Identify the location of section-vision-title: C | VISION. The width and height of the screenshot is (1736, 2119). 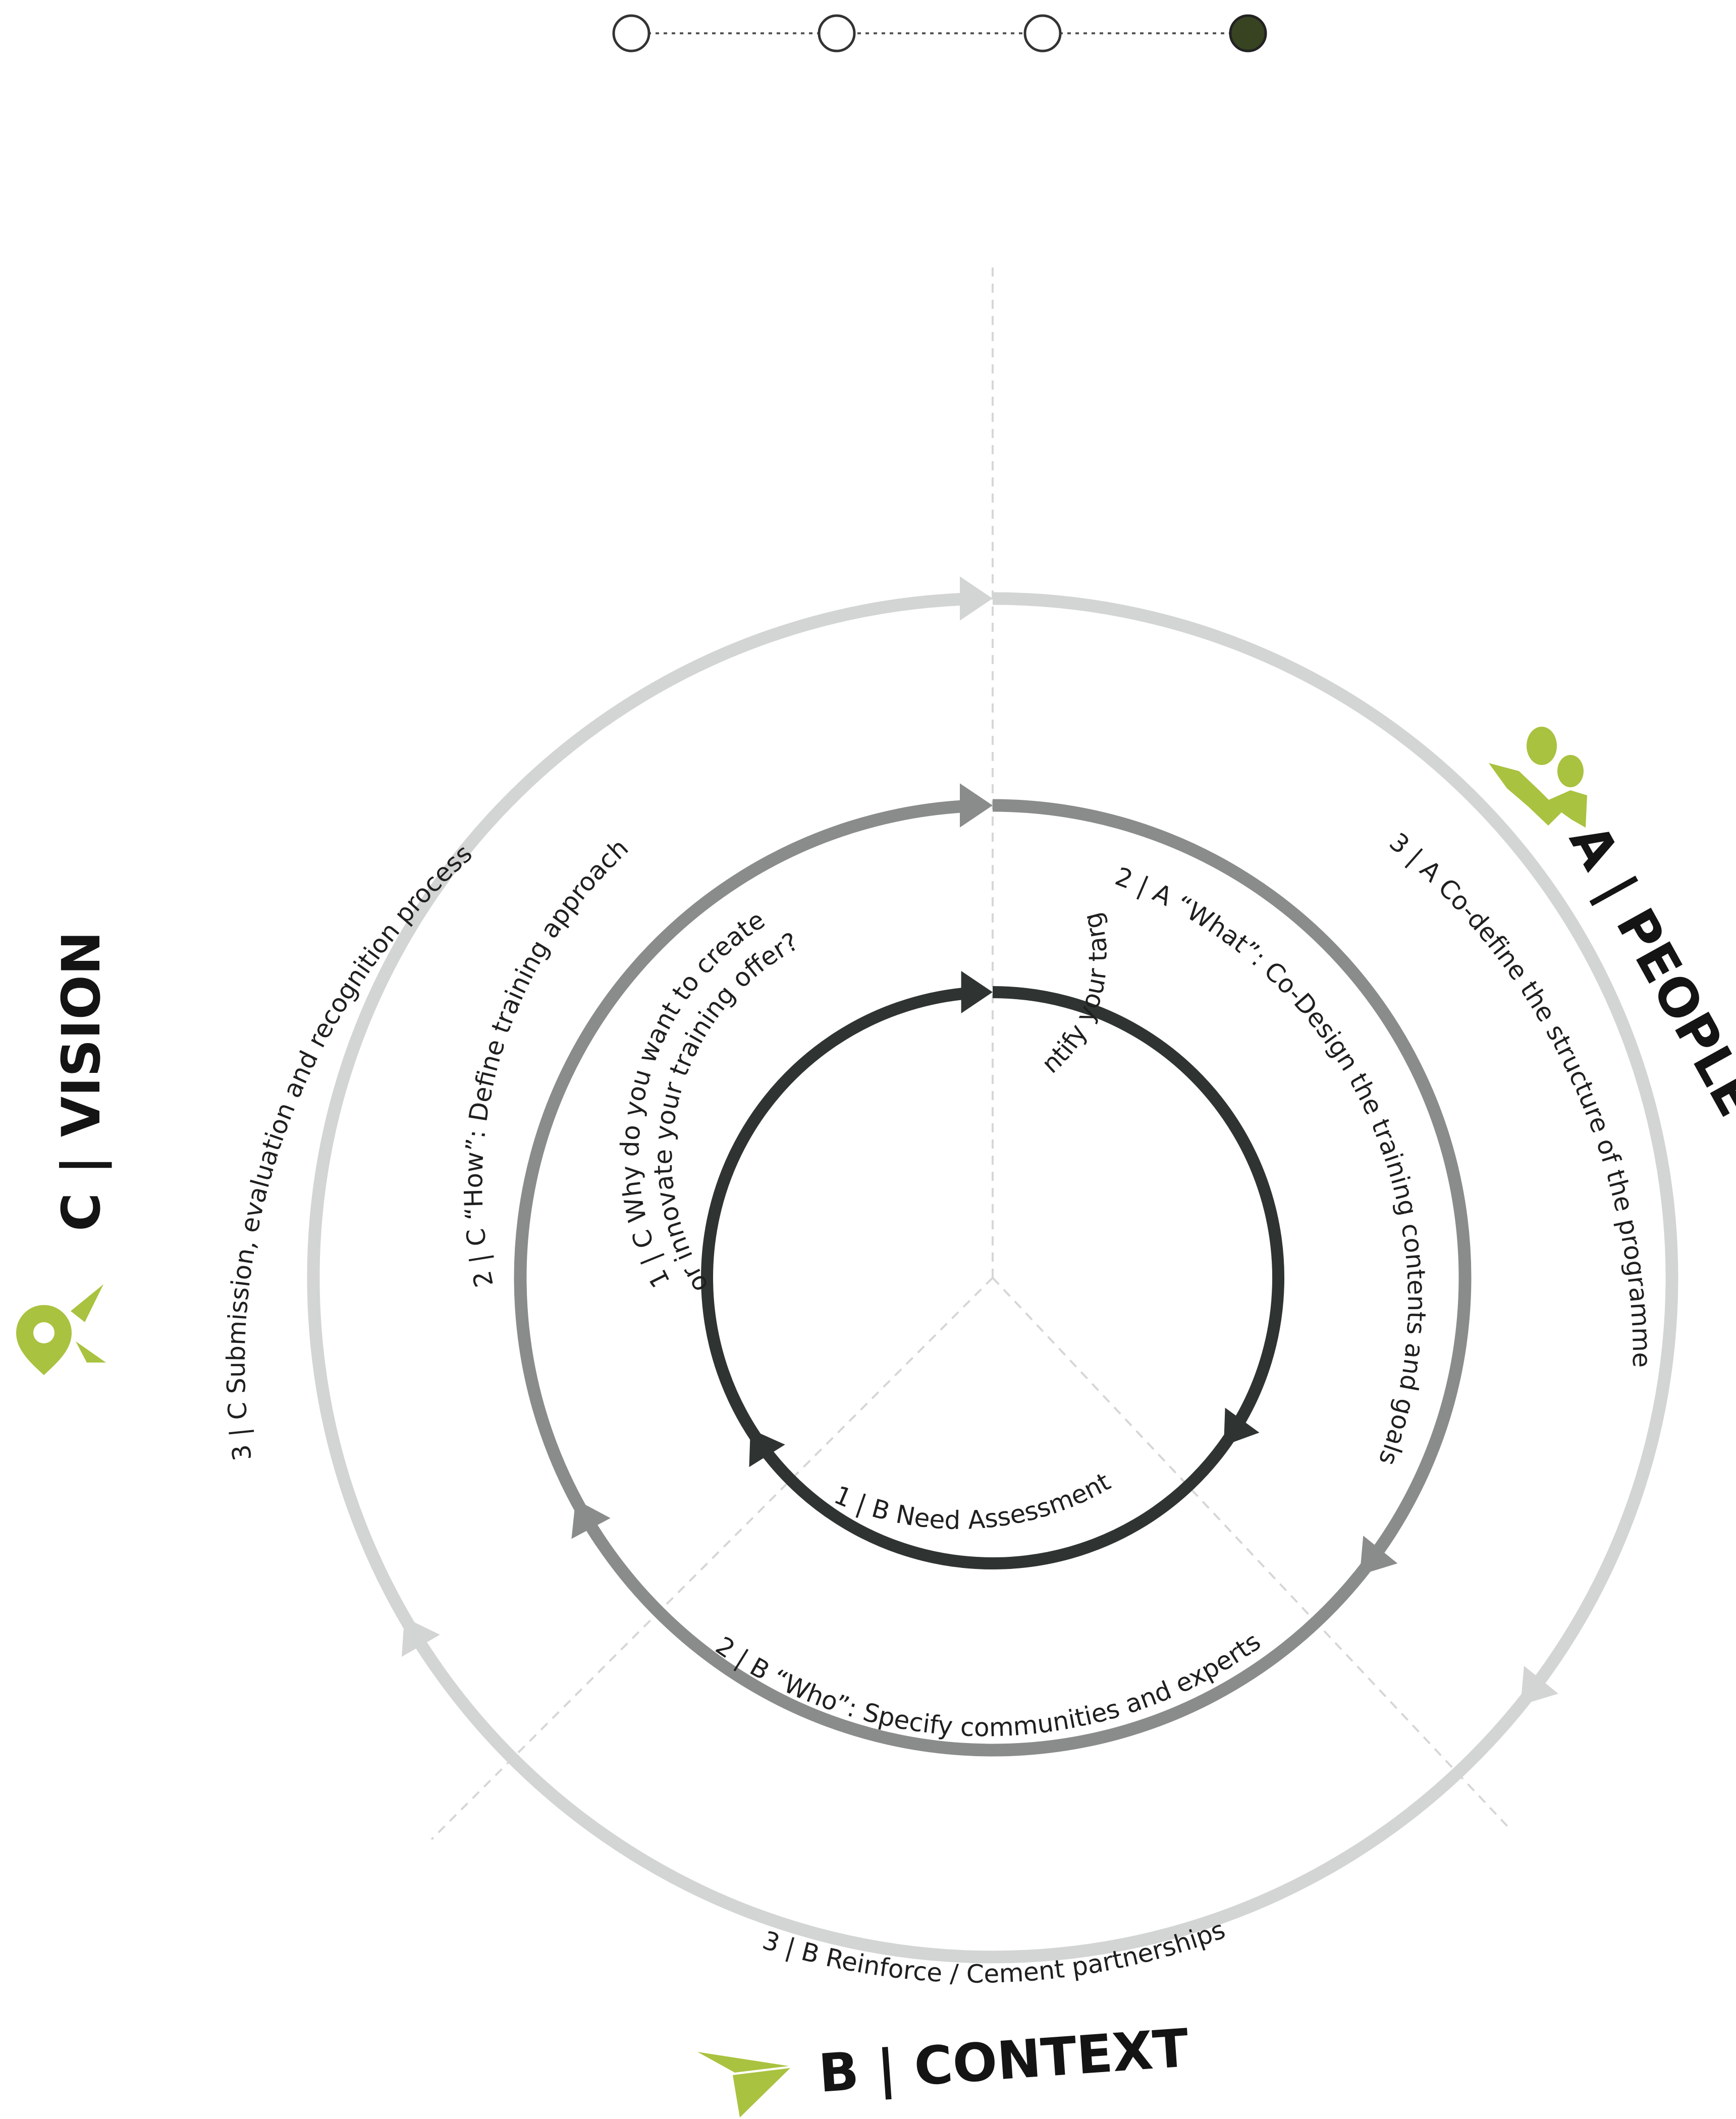
(81, 1081).